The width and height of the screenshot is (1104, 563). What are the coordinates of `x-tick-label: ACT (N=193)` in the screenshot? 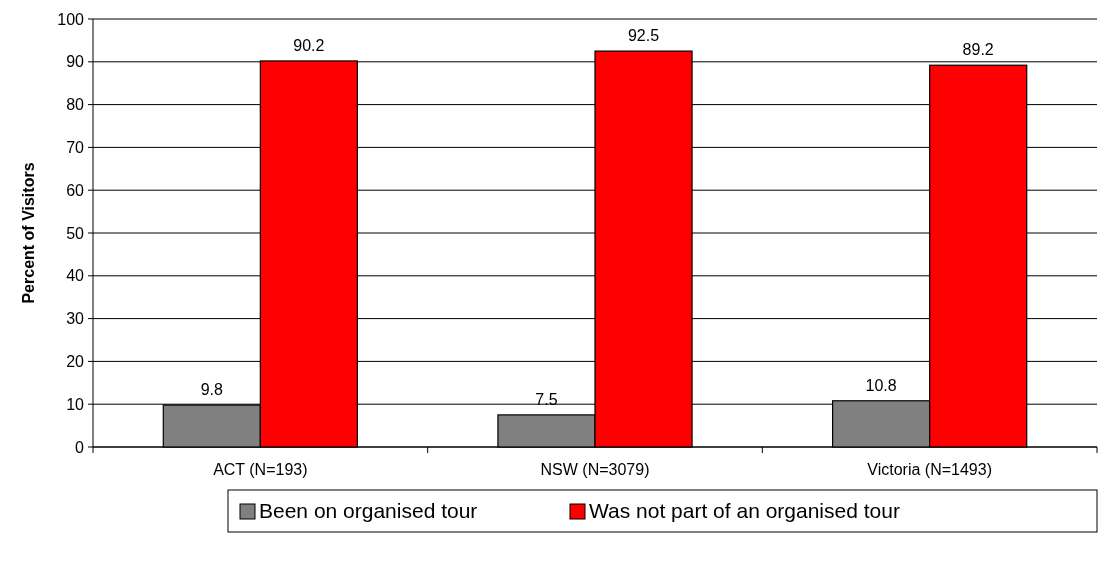 It's located at (260, 469).